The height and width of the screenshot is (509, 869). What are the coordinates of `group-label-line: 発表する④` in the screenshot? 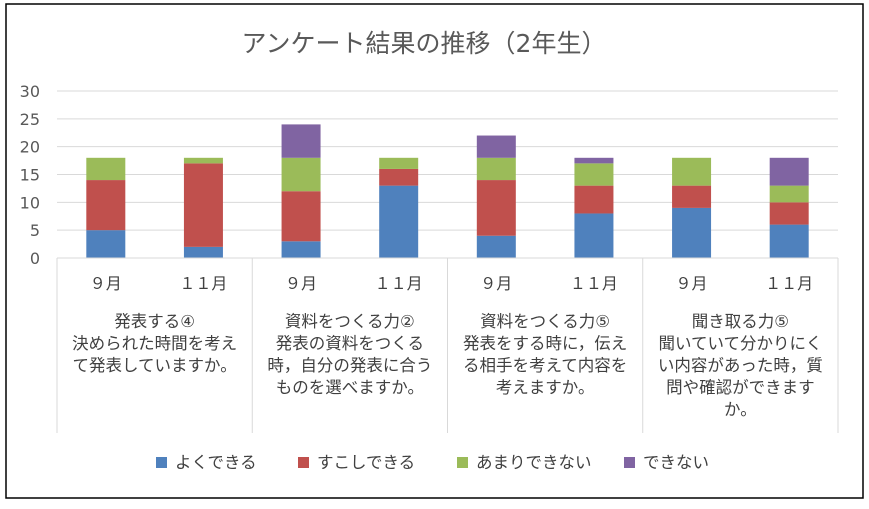 It's located at (154, 321).